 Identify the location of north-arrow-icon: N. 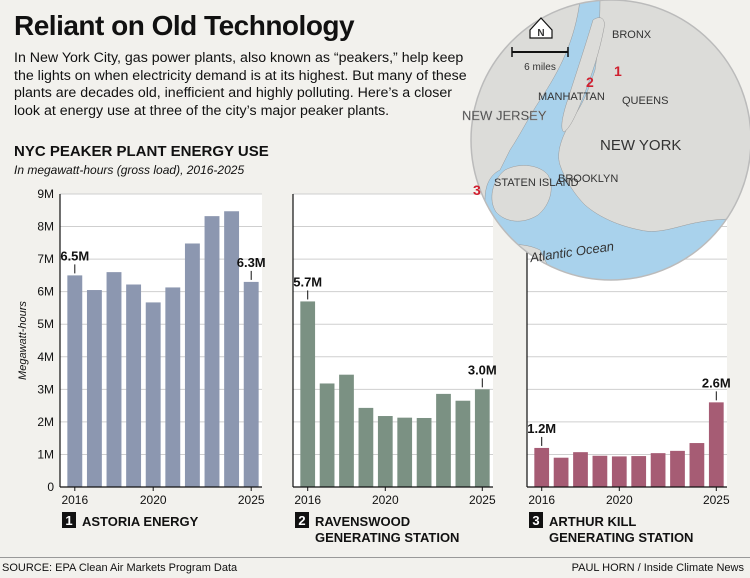
(541, 28).